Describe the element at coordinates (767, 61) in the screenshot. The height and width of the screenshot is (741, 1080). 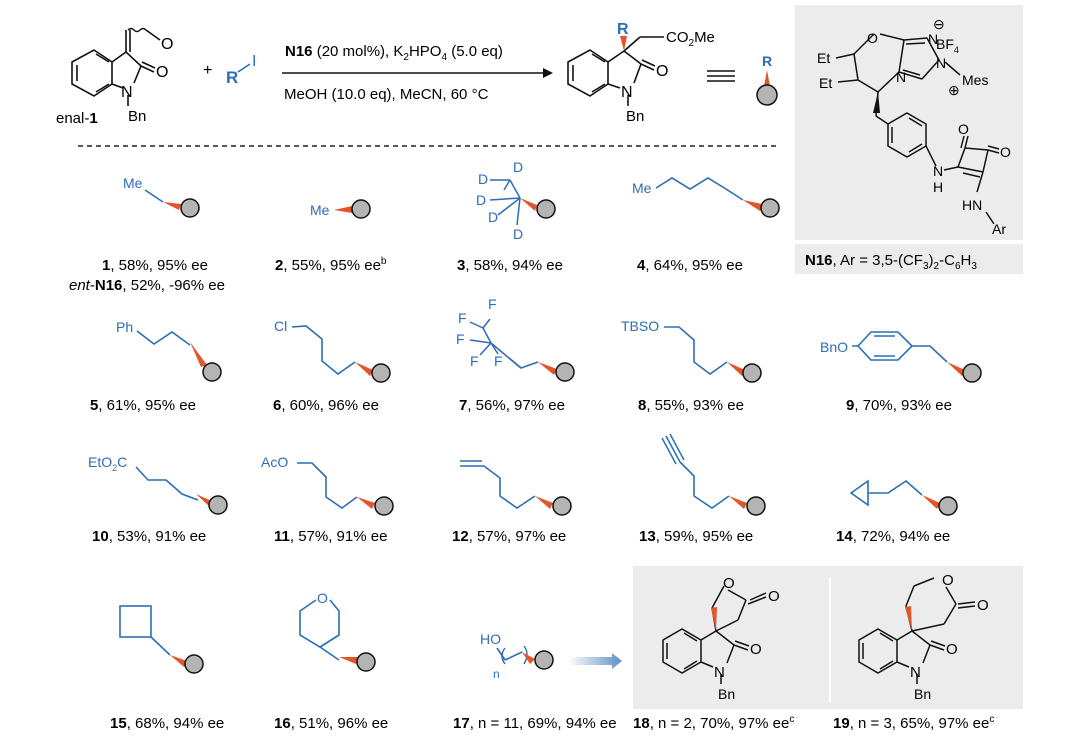
I see `ball-r-label: R` at that location.